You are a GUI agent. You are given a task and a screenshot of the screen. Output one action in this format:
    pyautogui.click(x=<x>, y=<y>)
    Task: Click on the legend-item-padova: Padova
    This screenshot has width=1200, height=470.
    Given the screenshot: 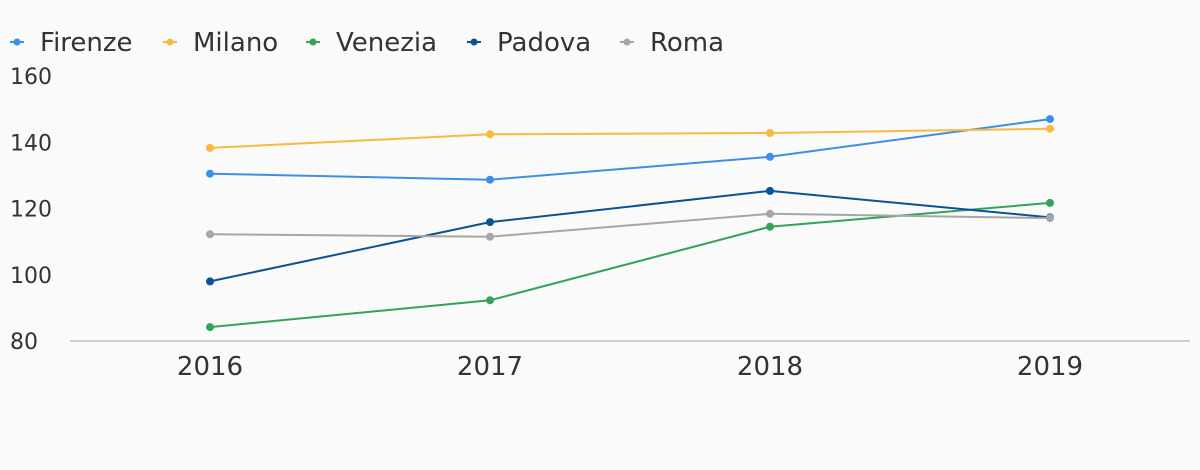 What is the action you would take?
    pyautogui.click(x=529, y=43)
    